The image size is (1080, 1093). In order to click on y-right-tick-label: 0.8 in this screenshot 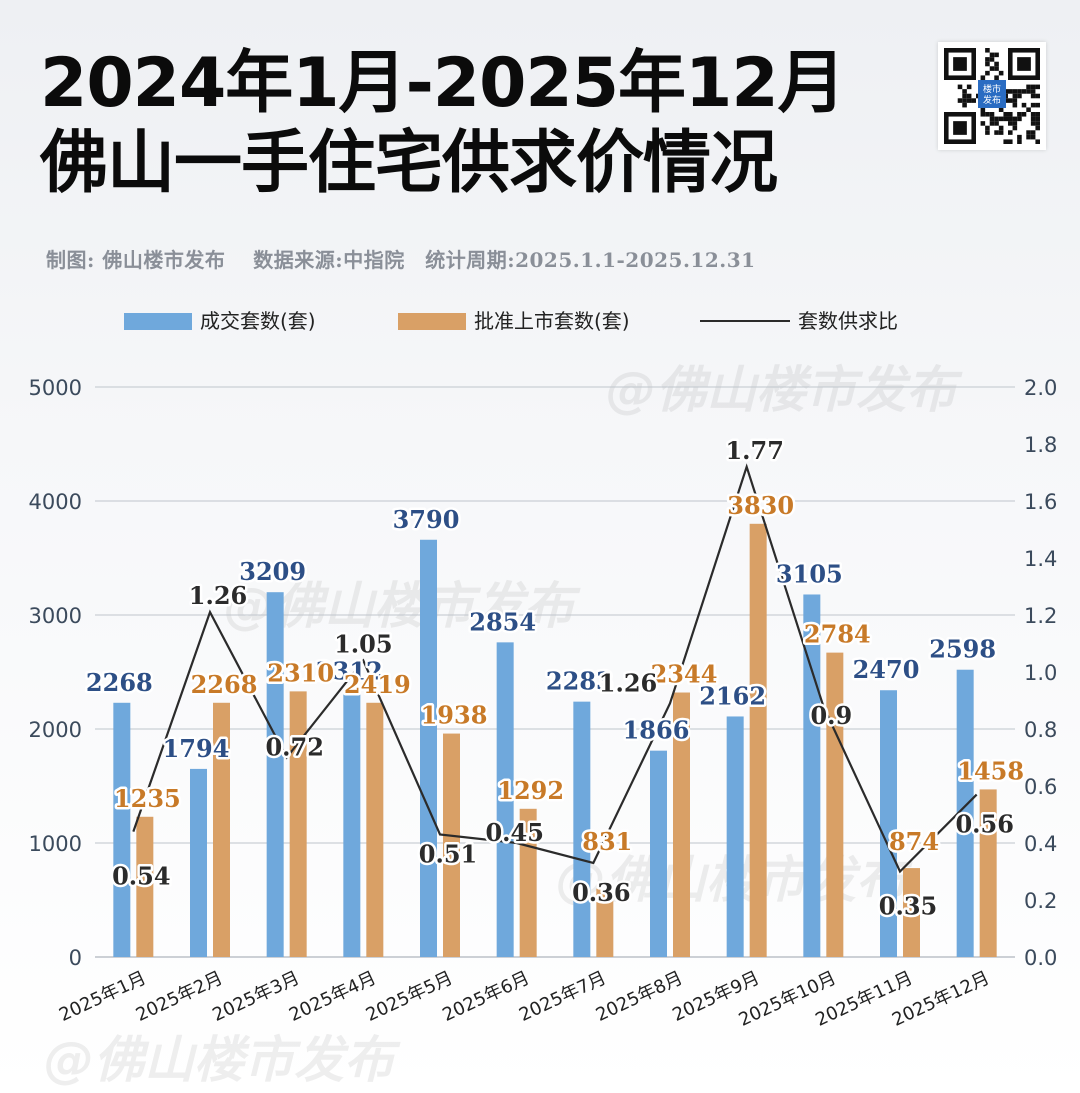, I will do `click(1040, 730)`.